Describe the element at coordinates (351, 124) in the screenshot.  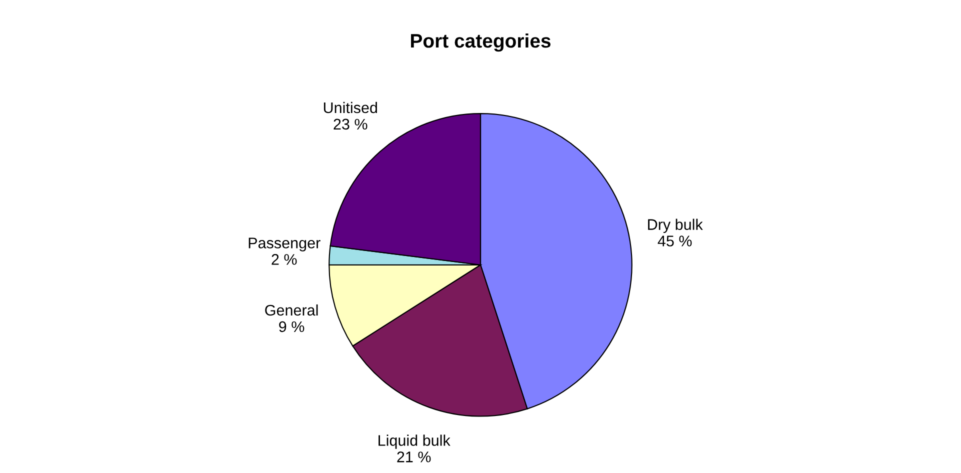
I see `data-label: 23 %` at that location.